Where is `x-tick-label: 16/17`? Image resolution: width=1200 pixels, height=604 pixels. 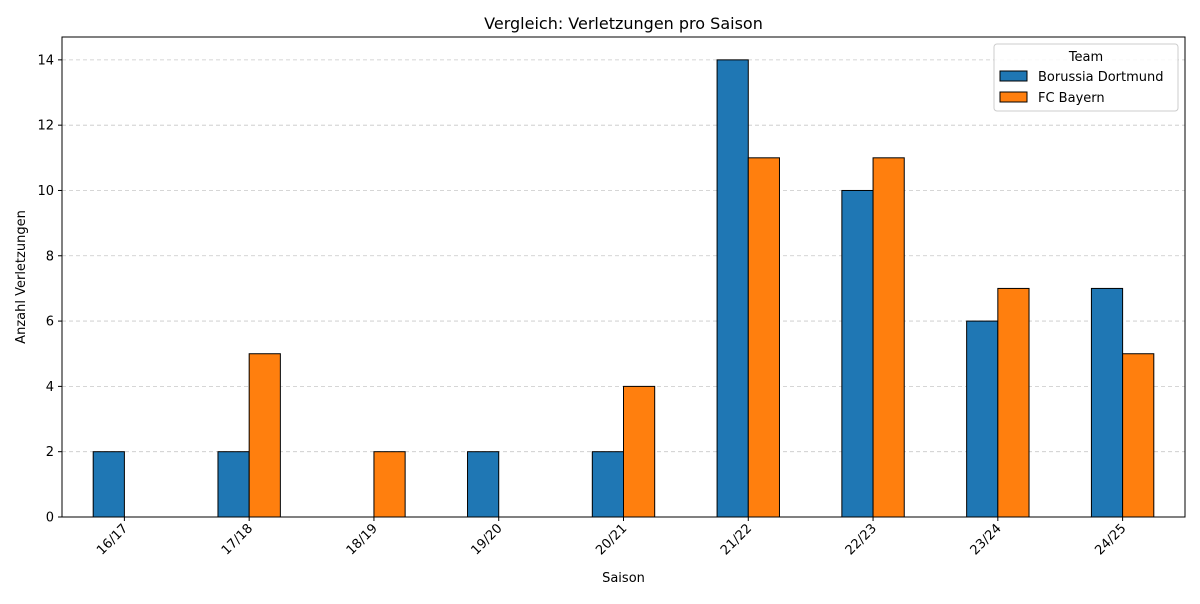
x-tick-label: 16/17 is located at coordinates (112, 539).